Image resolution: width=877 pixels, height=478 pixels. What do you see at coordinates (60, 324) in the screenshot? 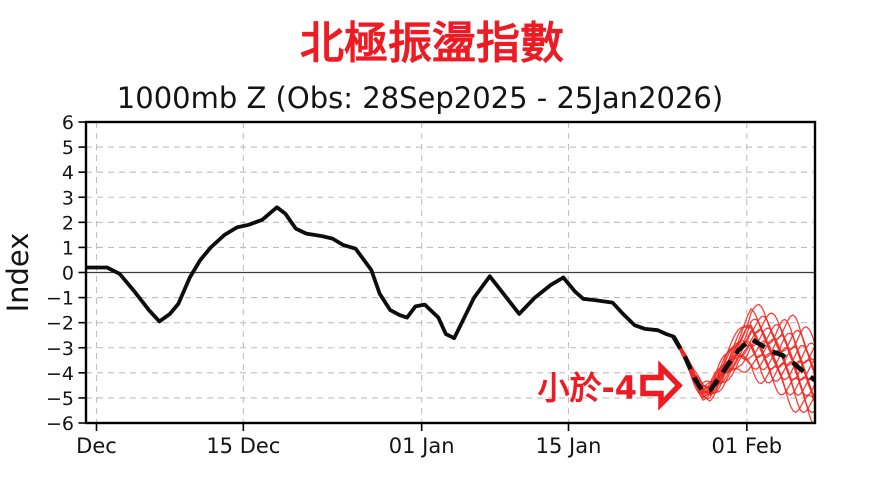
I see `y-tick-label: −2` at bounding box center [60, 324].